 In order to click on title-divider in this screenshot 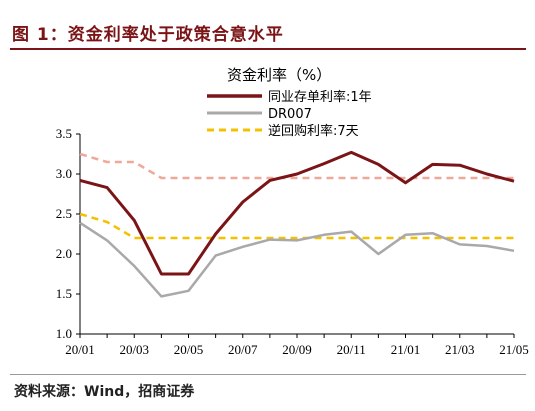, I will do `click(268, 49)`.